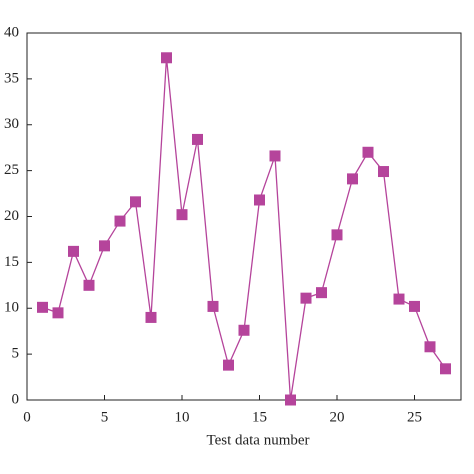 The image size is (474, 474). Describe the element at coordinates (11, 216) in the screenshot. I see `y-tick-label: 20` at that location.